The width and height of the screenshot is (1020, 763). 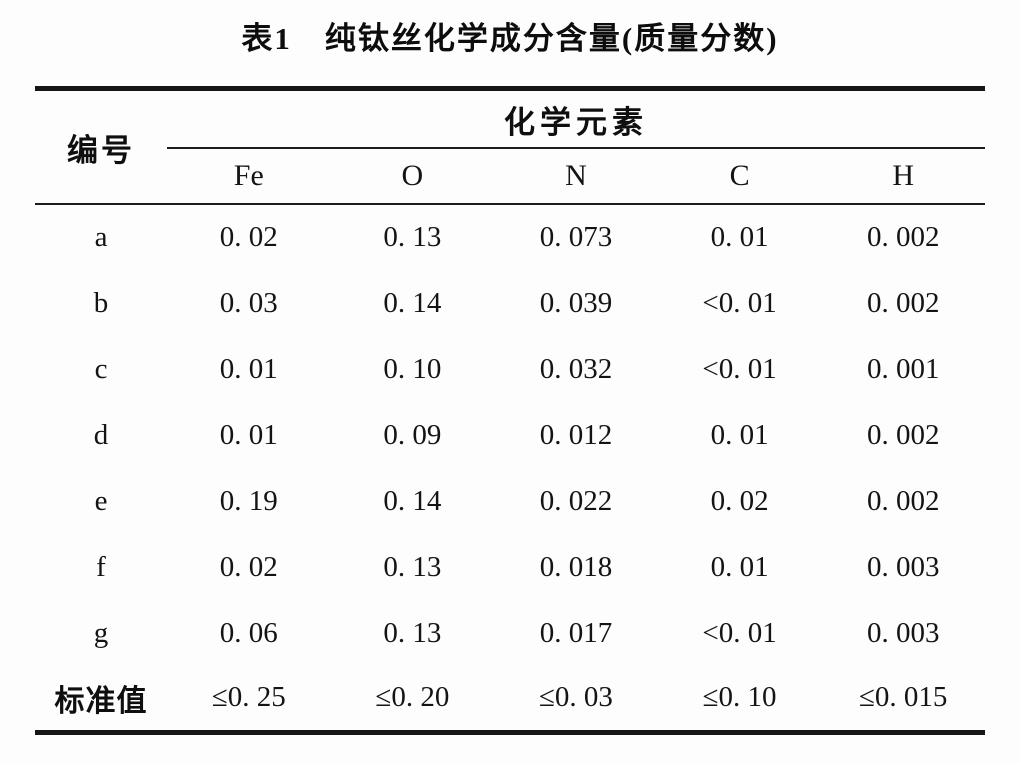 What do you see at coordinates (576, 566) in the screenshot?
I see `value-cell: 0. 018` at bounding box center [576, 566].